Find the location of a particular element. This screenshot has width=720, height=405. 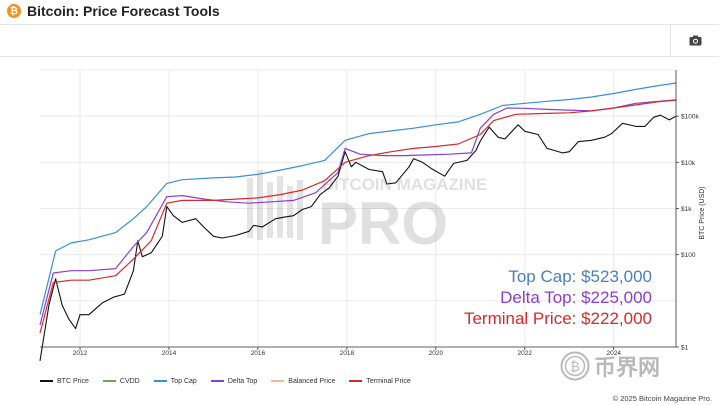

y-tick-label: $10k is located at coordinates (688, 163).